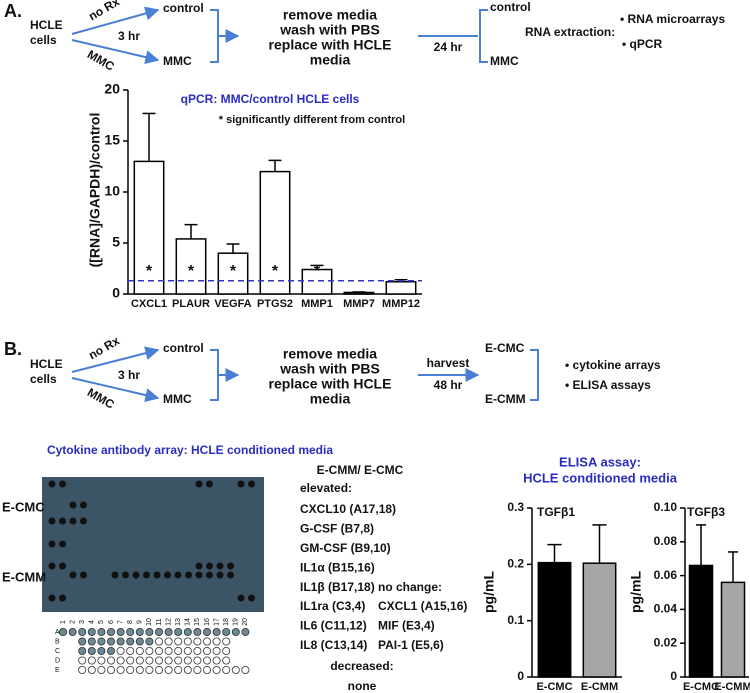 The height and width of the screenshot is (693, 750). Describe the element at coordinates (666, 609) in the screenshot. I see `y-tick-label: 0.04` at that location.